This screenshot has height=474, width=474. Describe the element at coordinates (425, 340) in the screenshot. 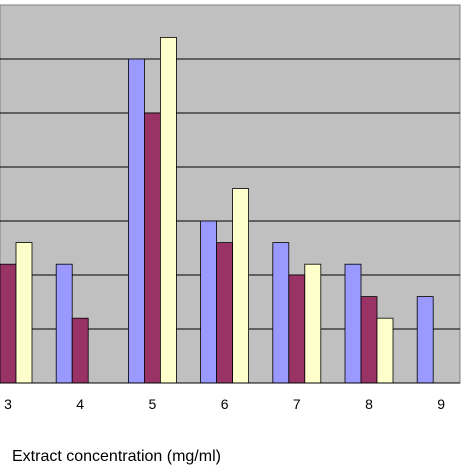

I see `bar-9-s1` at that location.